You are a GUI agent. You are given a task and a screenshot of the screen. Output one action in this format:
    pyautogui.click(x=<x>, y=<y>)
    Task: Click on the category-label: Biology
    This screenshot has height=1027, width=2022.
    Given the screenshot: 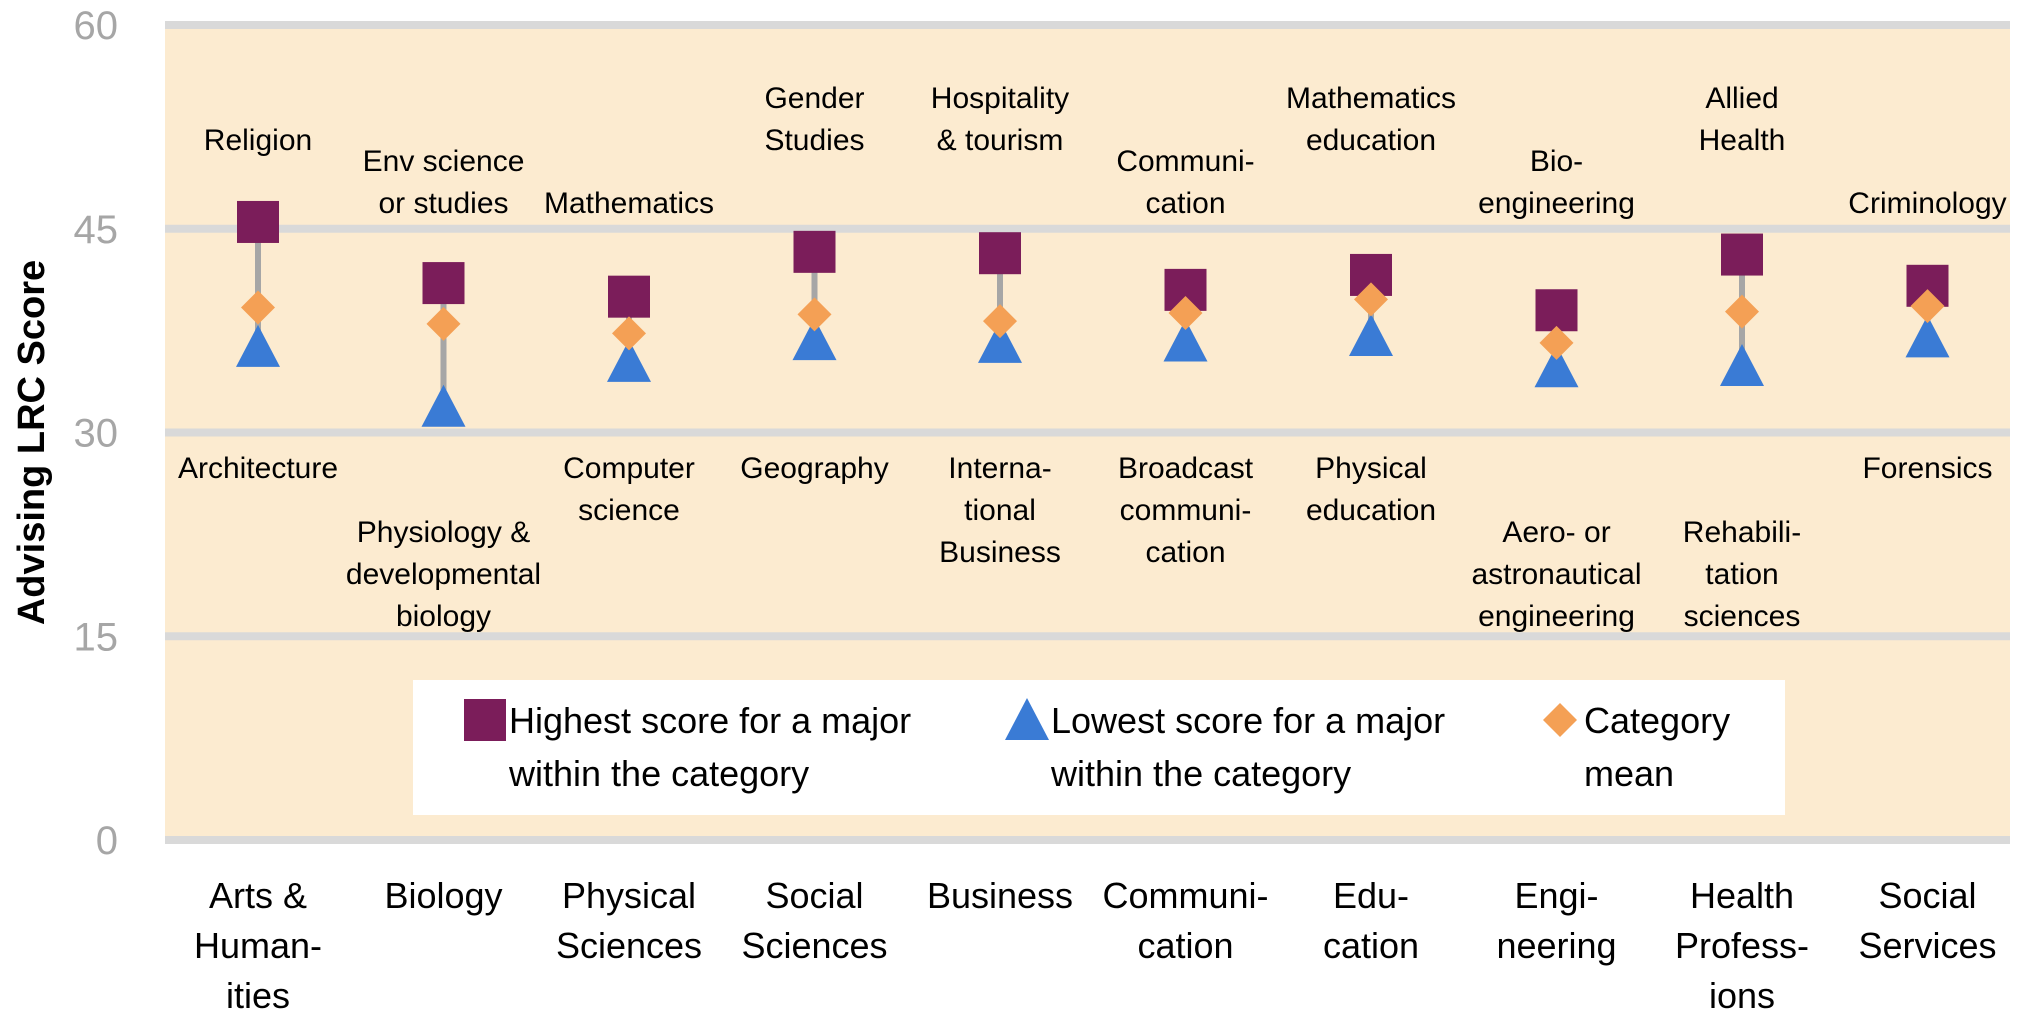 What is the action you would take?
    pyautogui.click(x=443, y=895)
    